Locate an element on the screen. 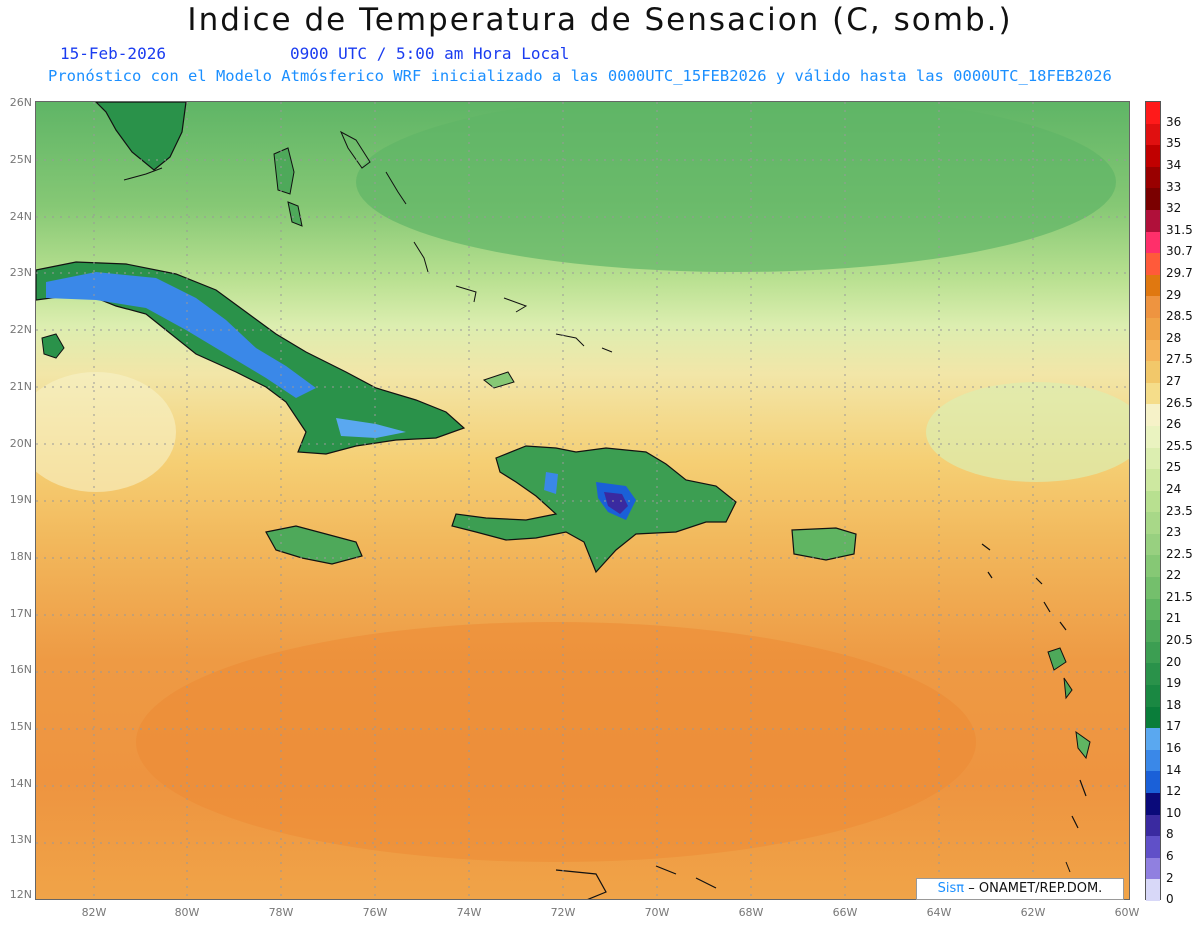 The image size is (1200, 927). lat-label: 20N is located at coordinates (20, 443).